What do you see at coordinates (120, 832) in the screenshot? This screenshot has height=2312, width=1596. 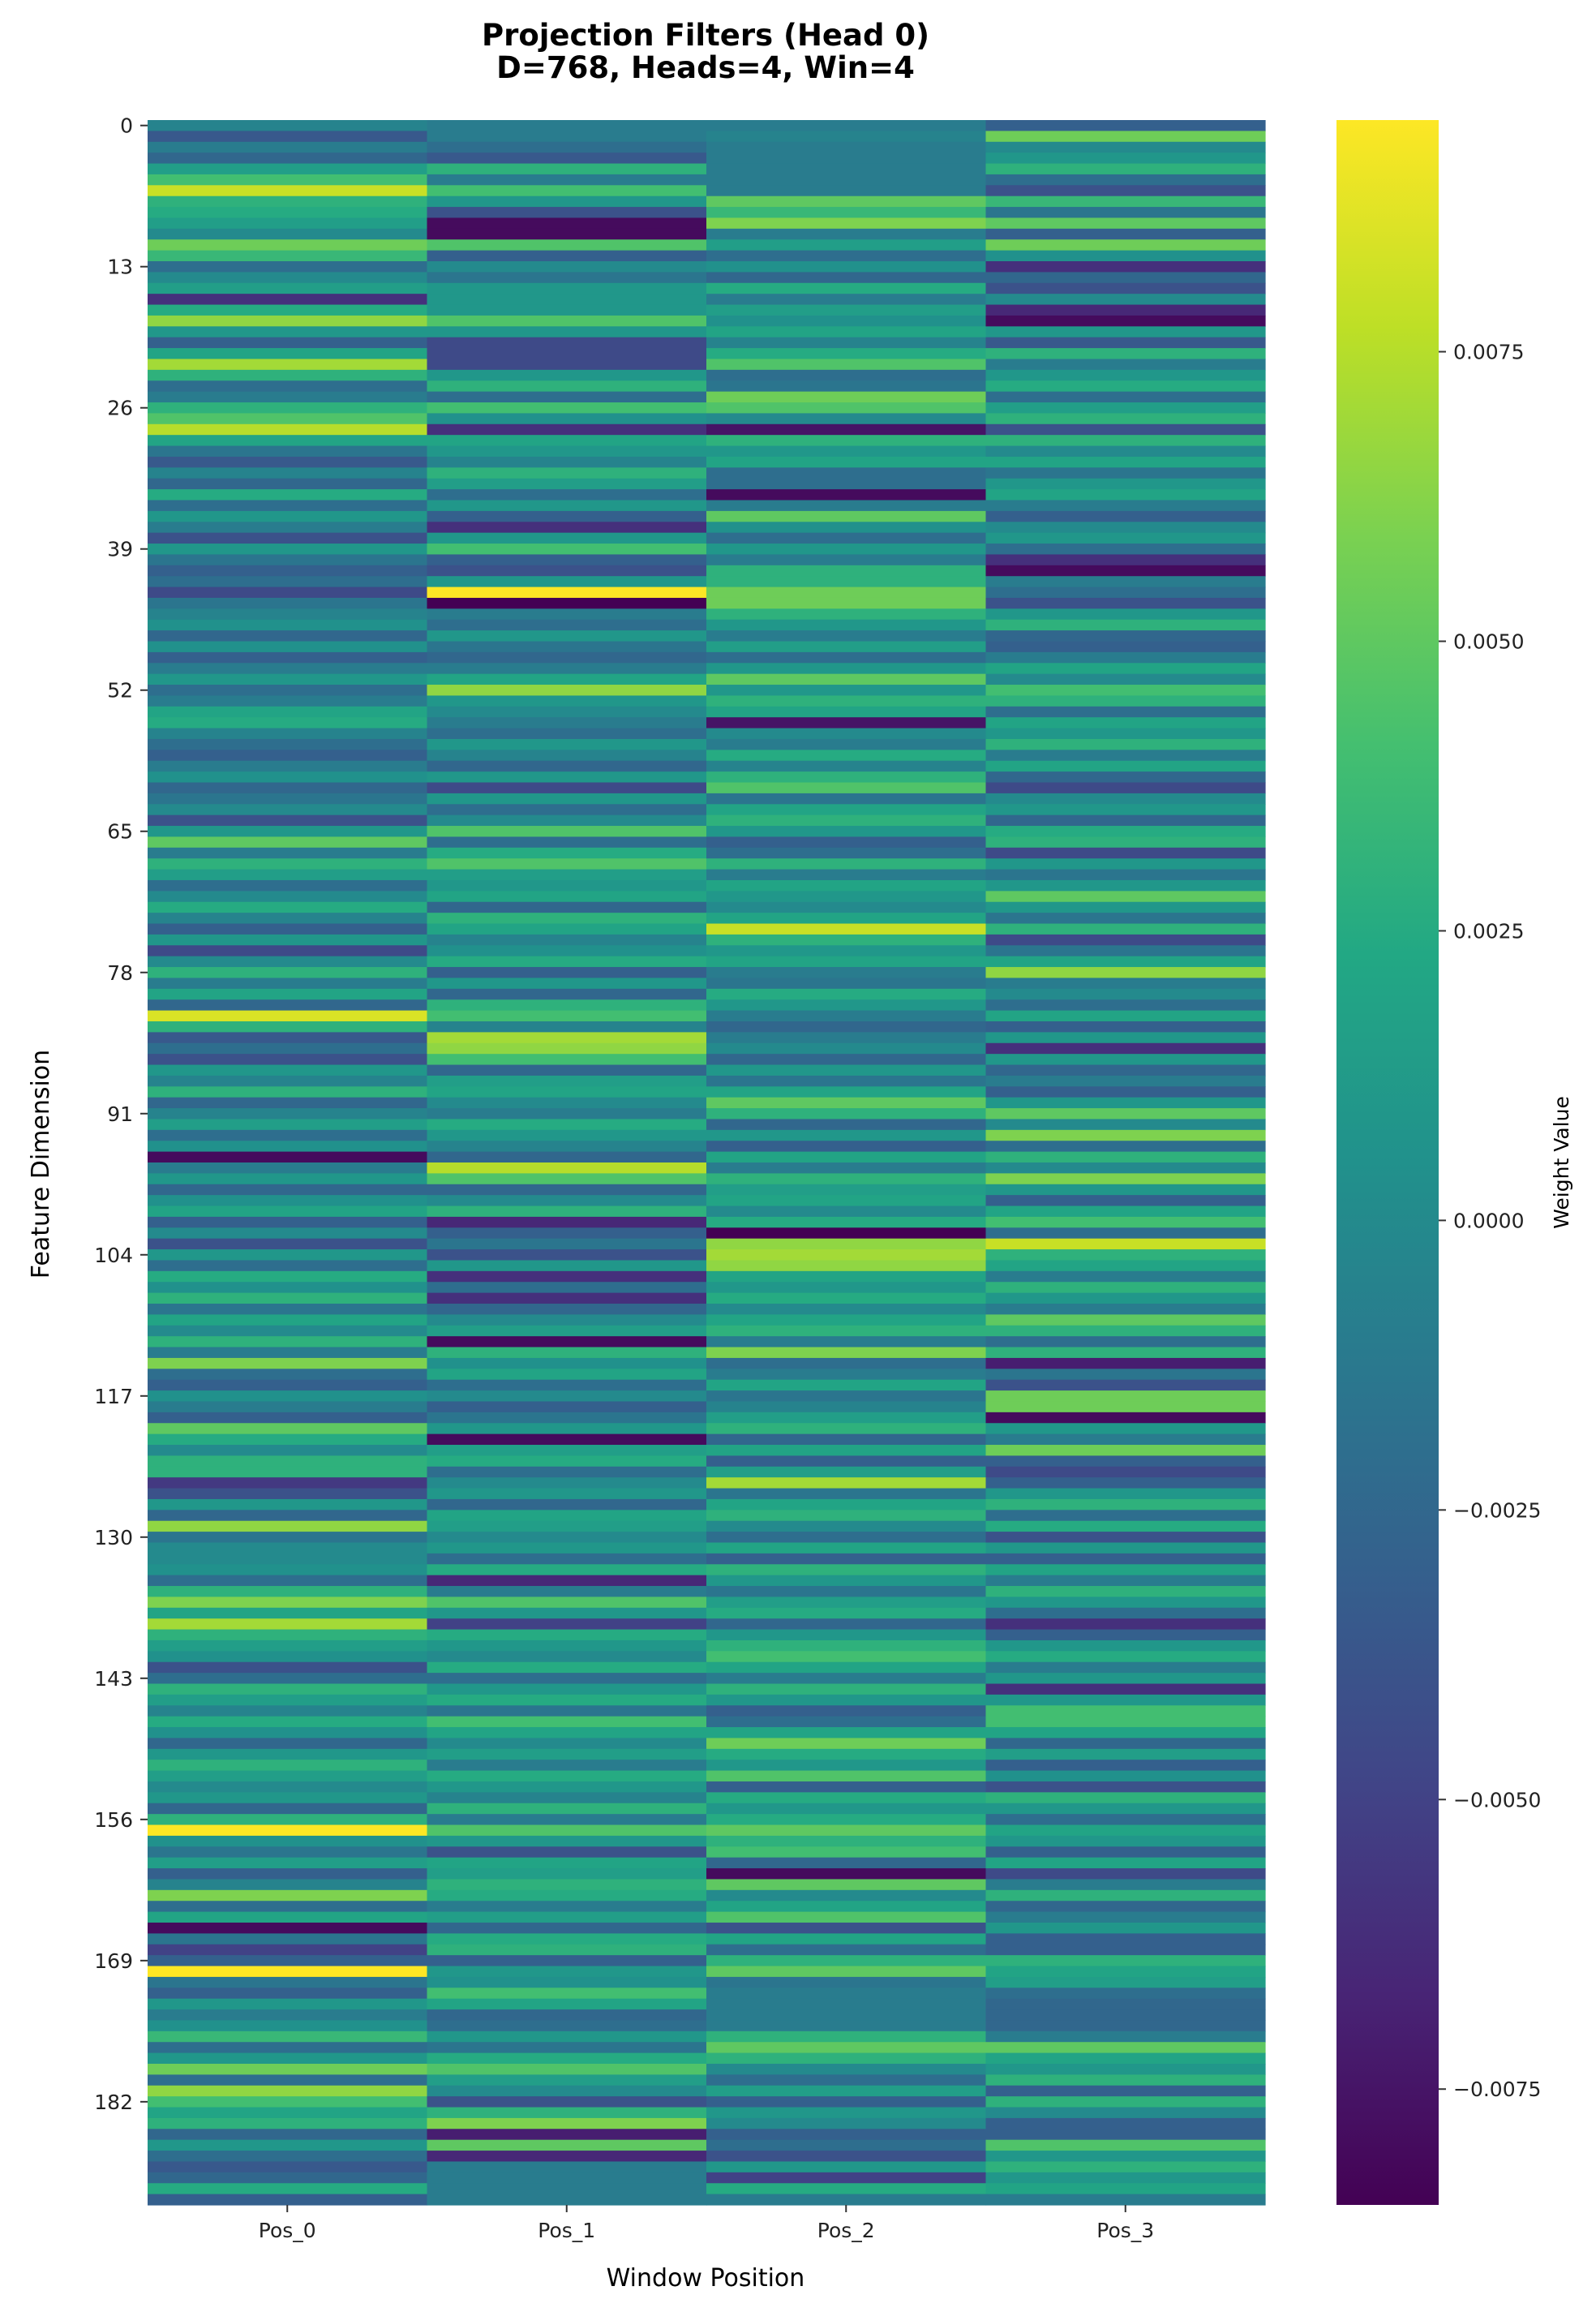 I see `y-tick-label: 65` at bounding box center [120, 832].